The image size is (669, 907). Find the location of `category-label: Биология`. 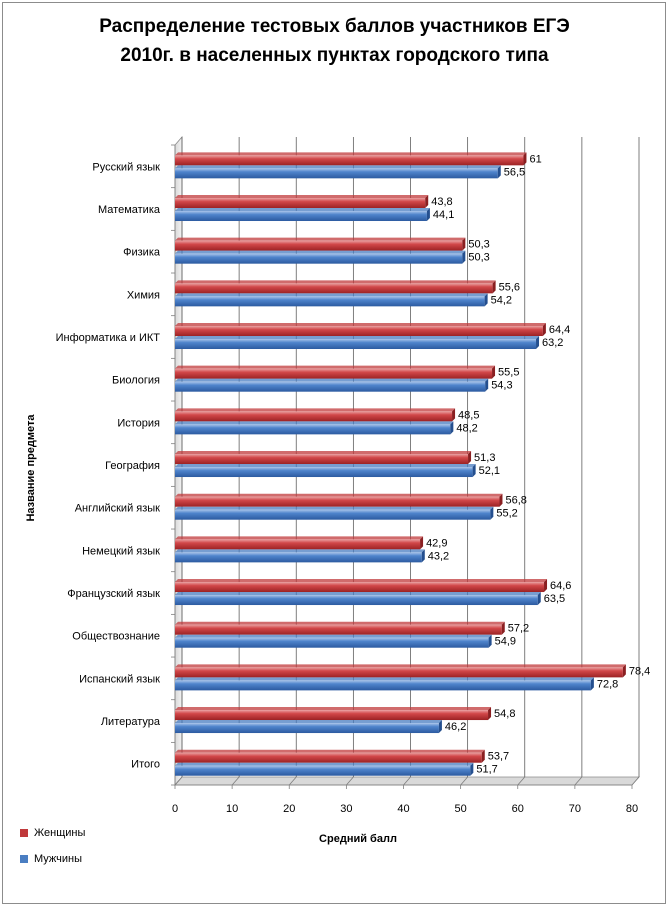

category-label: Биология is located at coordinates (136, 381).